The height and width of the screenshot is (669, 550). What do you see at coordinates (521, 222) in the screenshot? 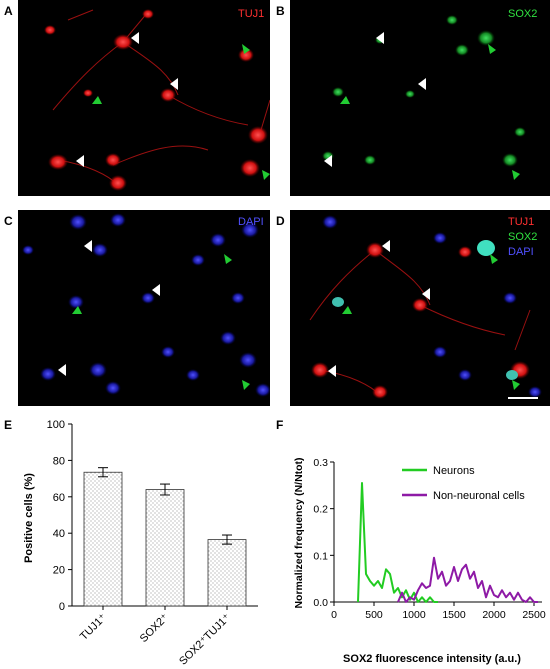
I see `merge-label-tuj1: TUJ1` at bounding box center [521, 222].